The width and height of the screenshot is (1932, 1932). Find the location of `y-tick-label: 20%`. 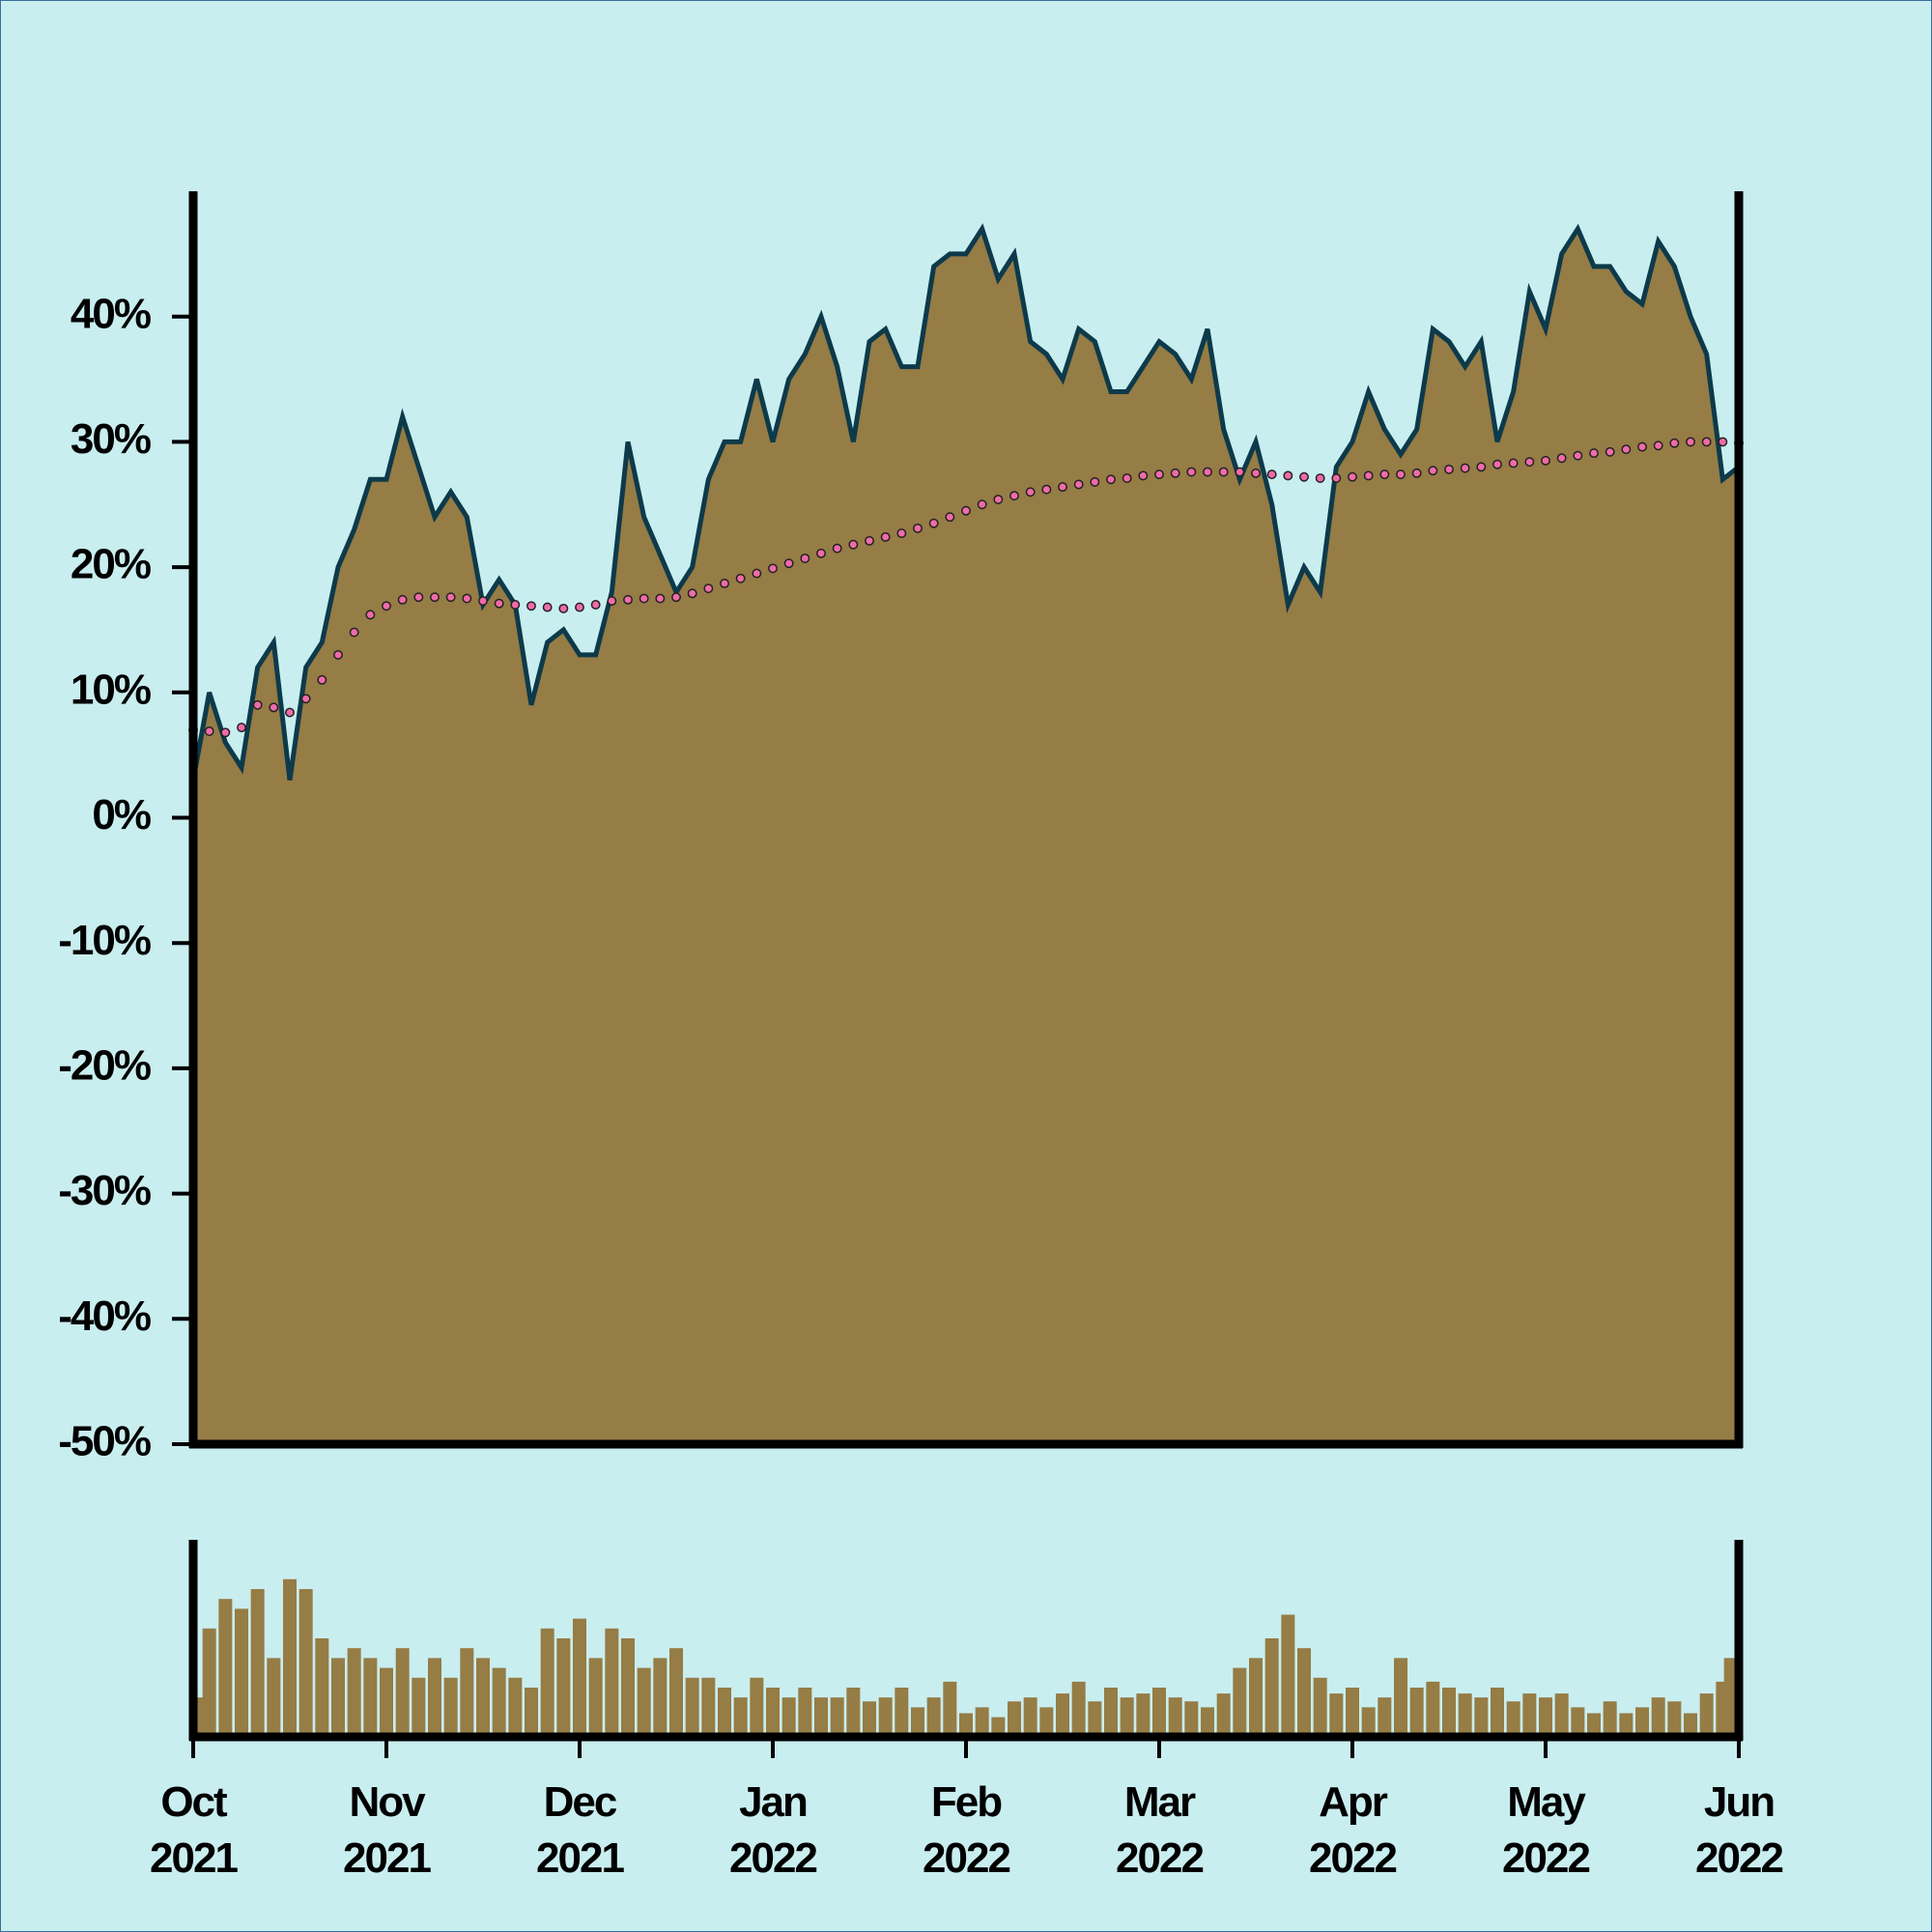

y-tick-label: 20% is located at coordinates (111, 564).